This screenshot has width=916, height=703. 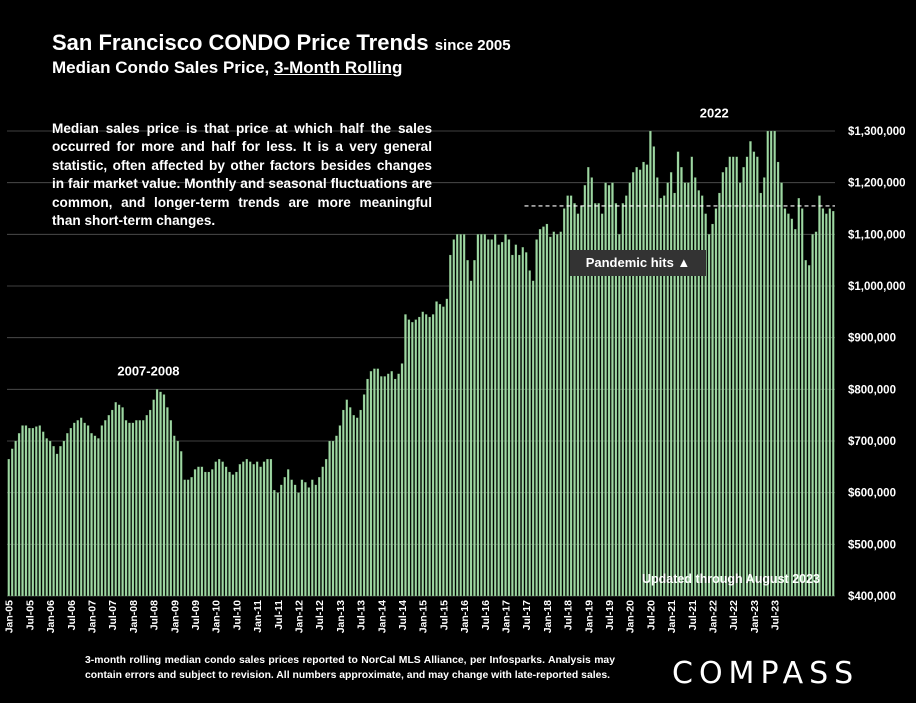 What do you see at coordinates (872, 545) in the screenshot?
I see `y-tick-label: $500,000` at bounding box center [872, 545].